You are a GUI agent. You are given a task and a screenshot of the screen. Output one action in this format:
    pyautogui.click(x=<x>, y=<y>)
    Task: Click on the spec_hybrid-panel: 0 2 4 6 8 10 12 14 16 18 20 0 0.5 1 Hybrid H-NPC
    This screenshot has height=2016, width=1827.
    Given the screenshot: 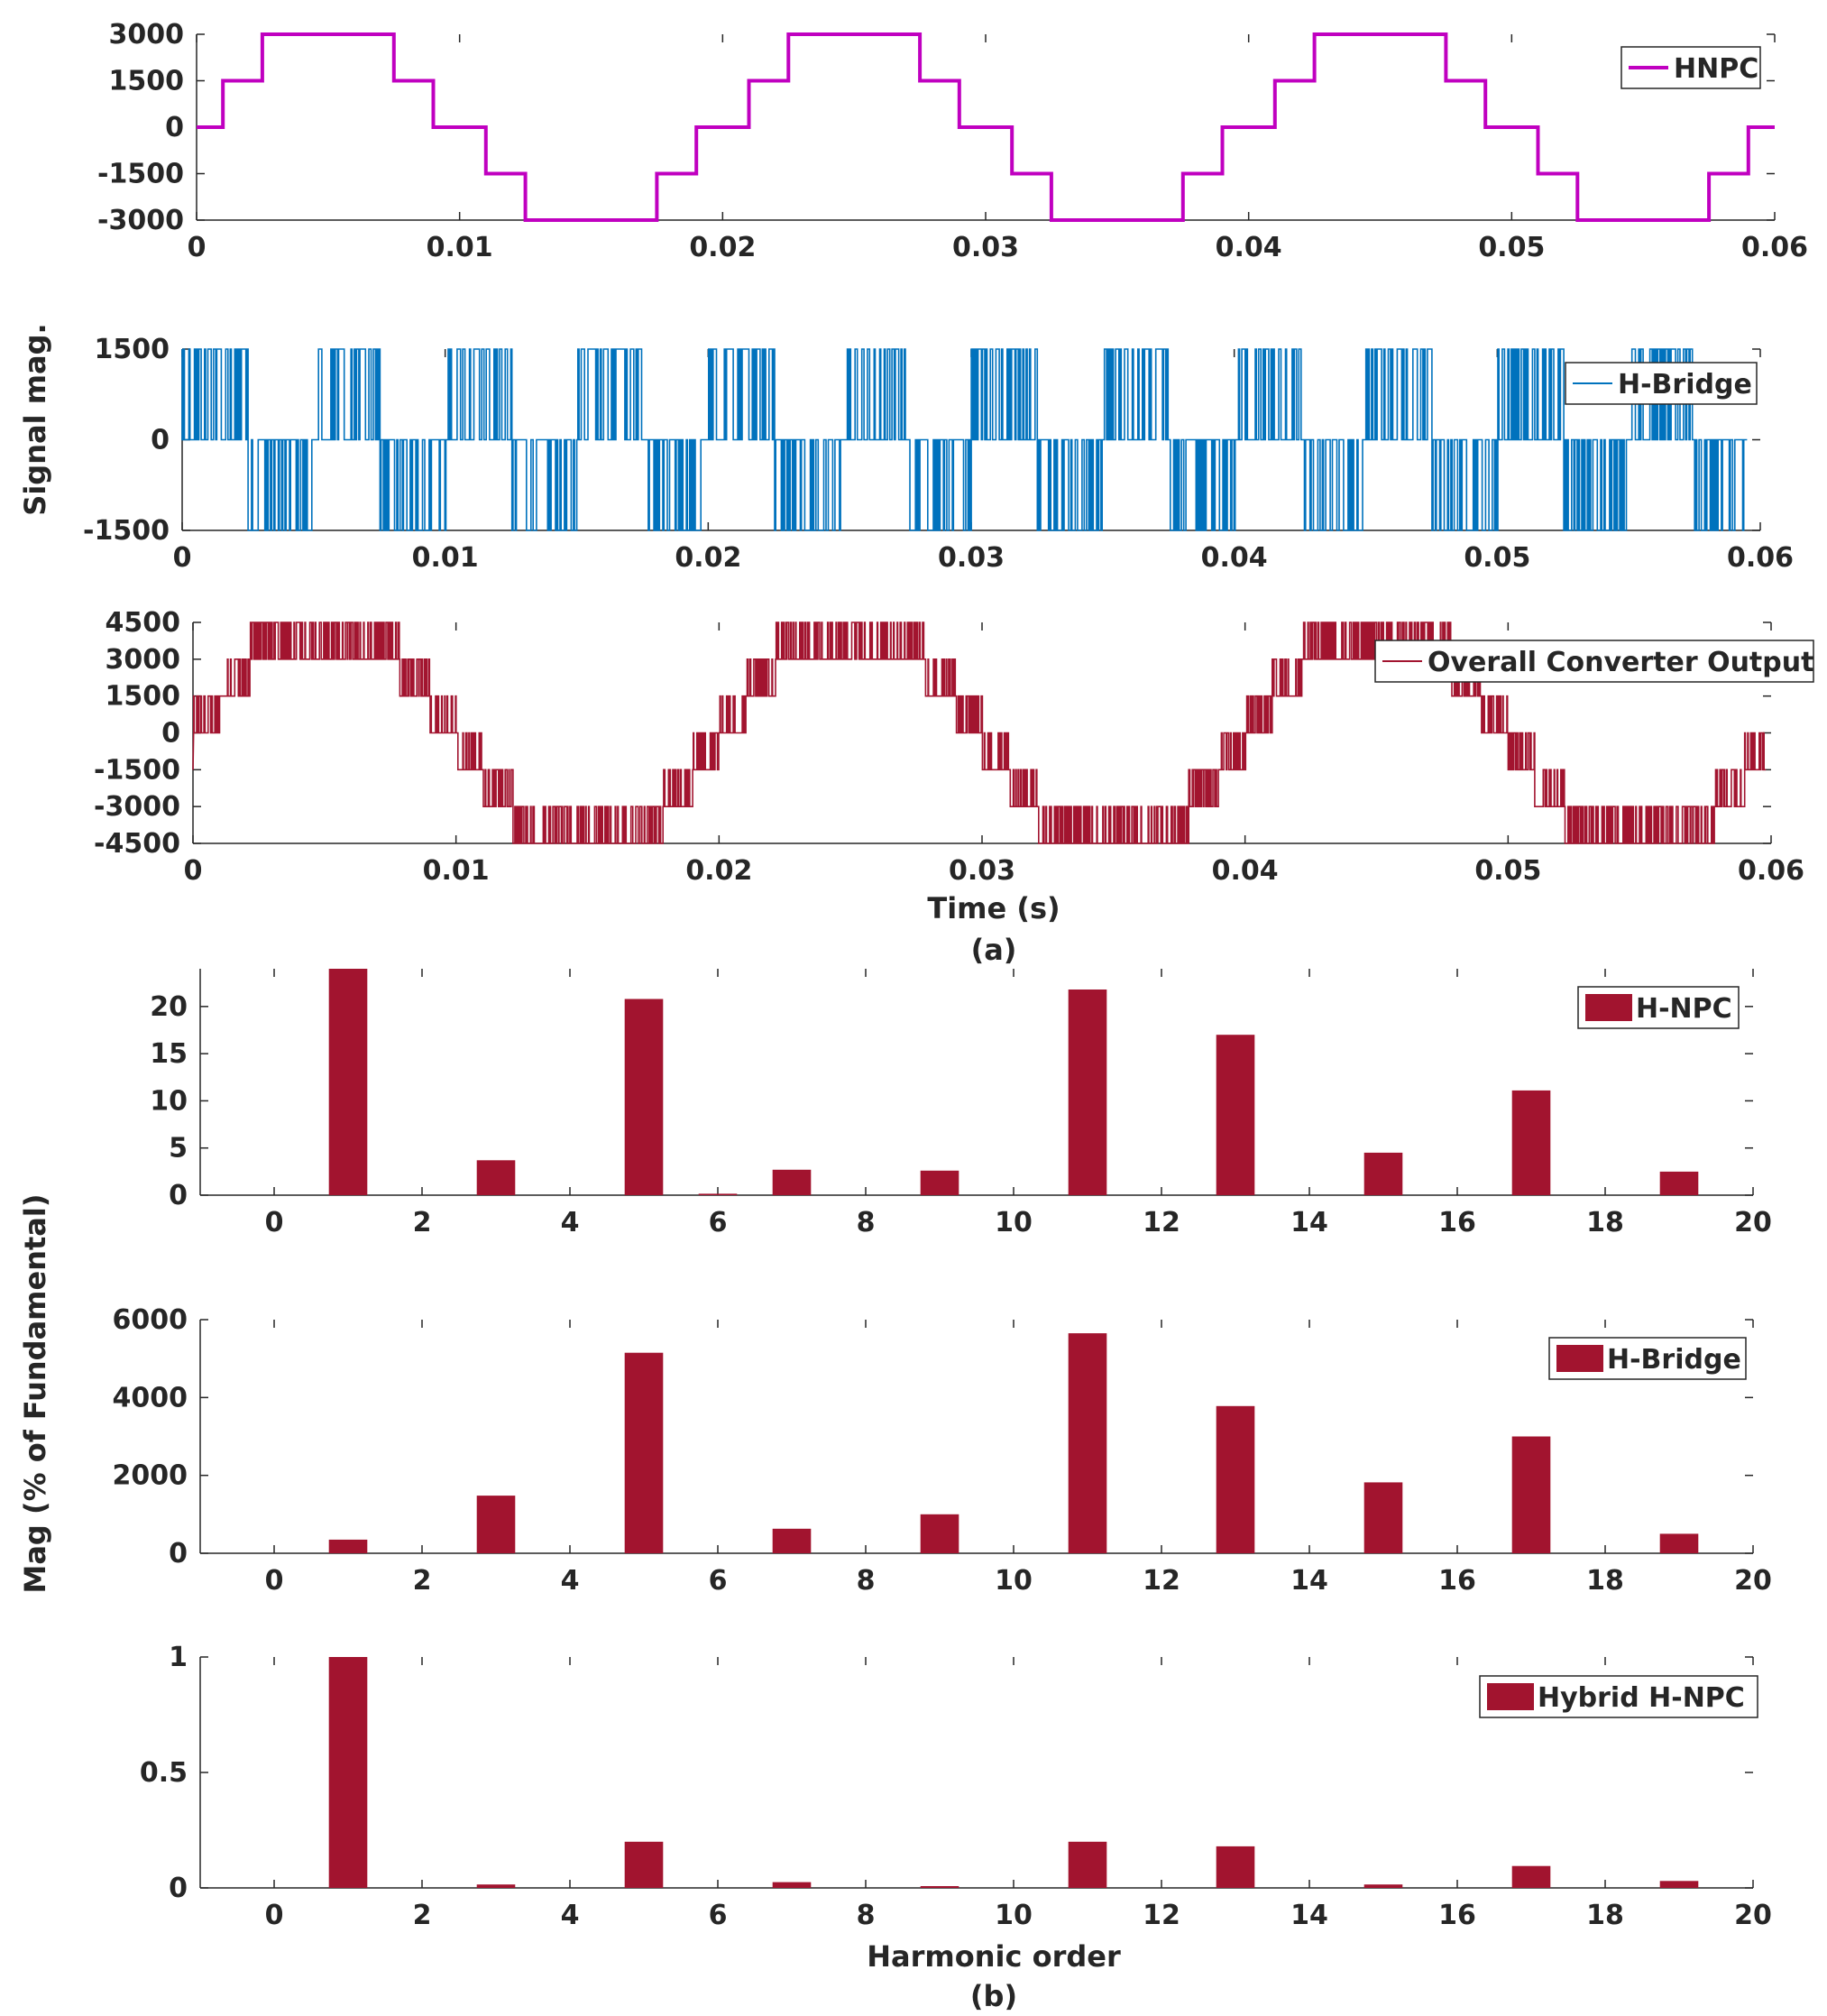 What is the action you would take?
    pyautogui.click(x=956, y=1786)
    